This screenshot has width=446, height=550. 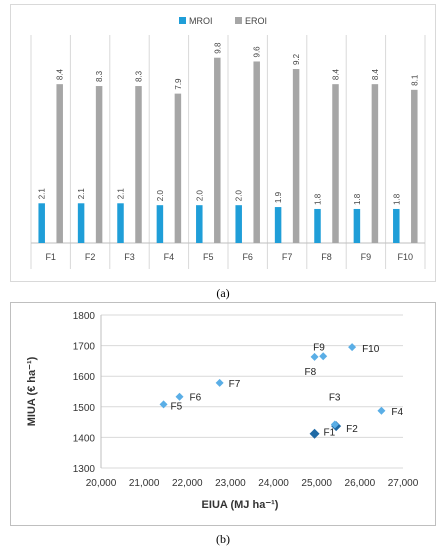 What do you see at coordinates (316, 483) in the screenshot?
I see `x-tick-label: 25,000` at bounding box center [316, 483].